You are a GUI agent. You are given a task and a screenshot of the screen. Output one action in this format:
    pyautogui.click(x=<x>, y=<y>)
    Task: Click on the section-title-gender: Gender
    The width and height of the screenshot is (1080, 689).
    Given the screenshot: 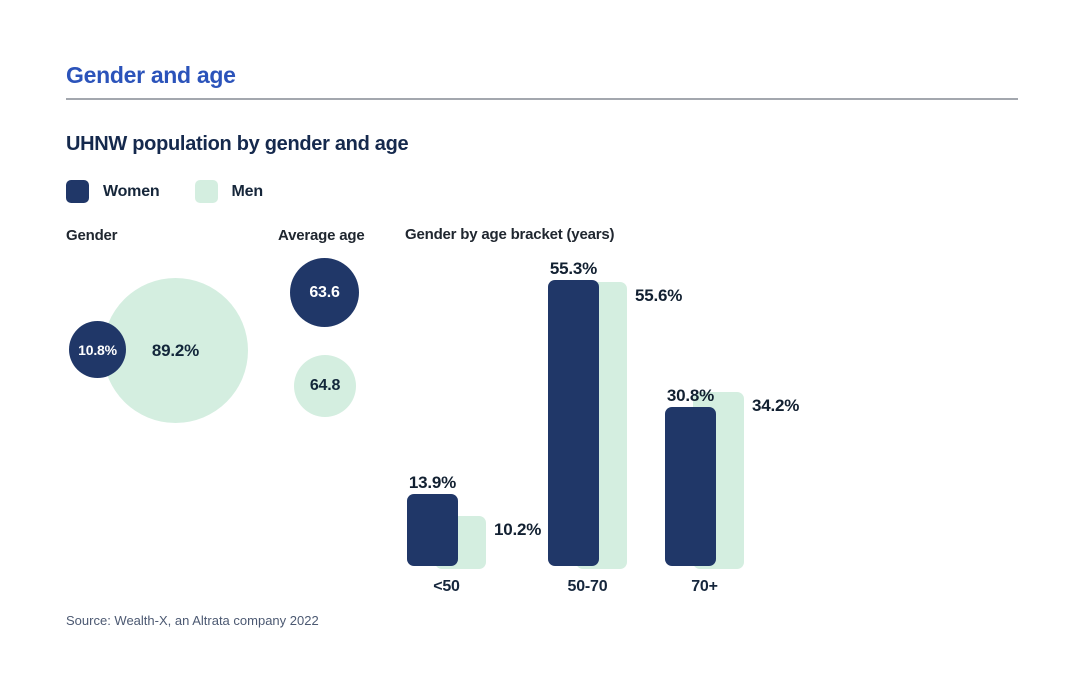 What is the action you would take?
    pyautogui.click(x=92, y=235)
    